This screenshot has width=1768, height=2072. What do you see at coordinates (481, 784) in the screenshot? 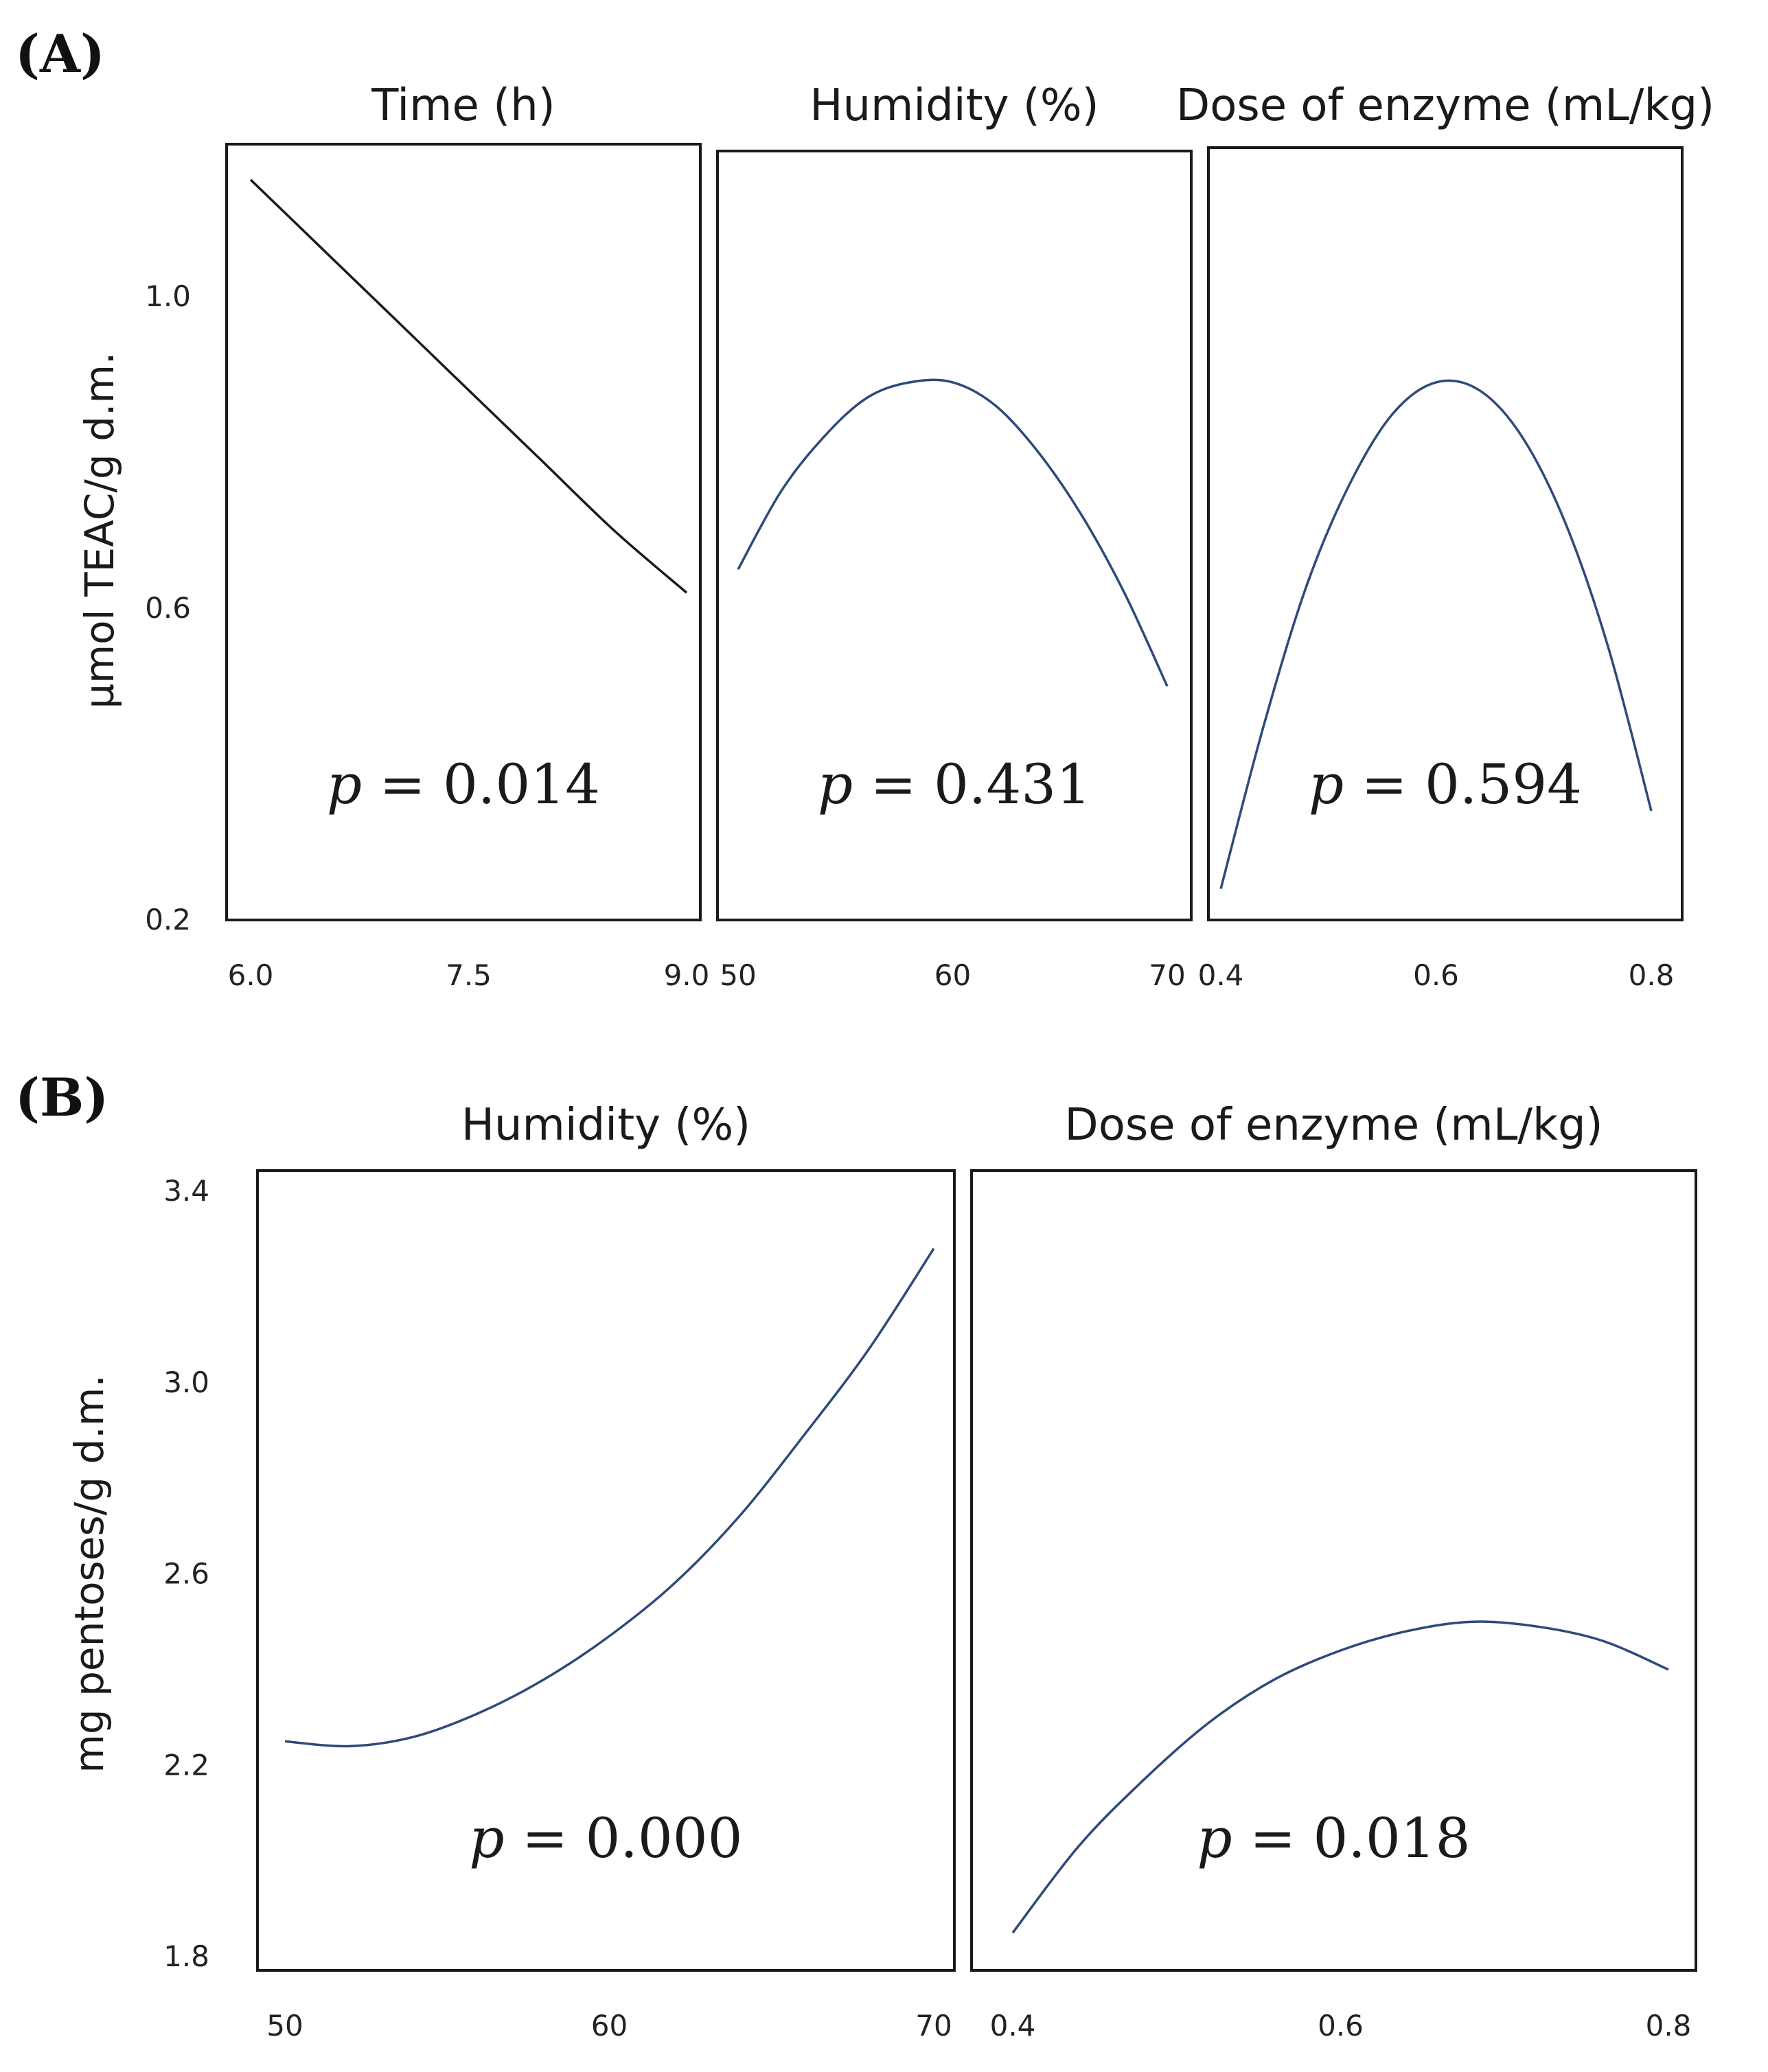
I see `p-value-text: = 0.014` at bounding box center [481, 784].